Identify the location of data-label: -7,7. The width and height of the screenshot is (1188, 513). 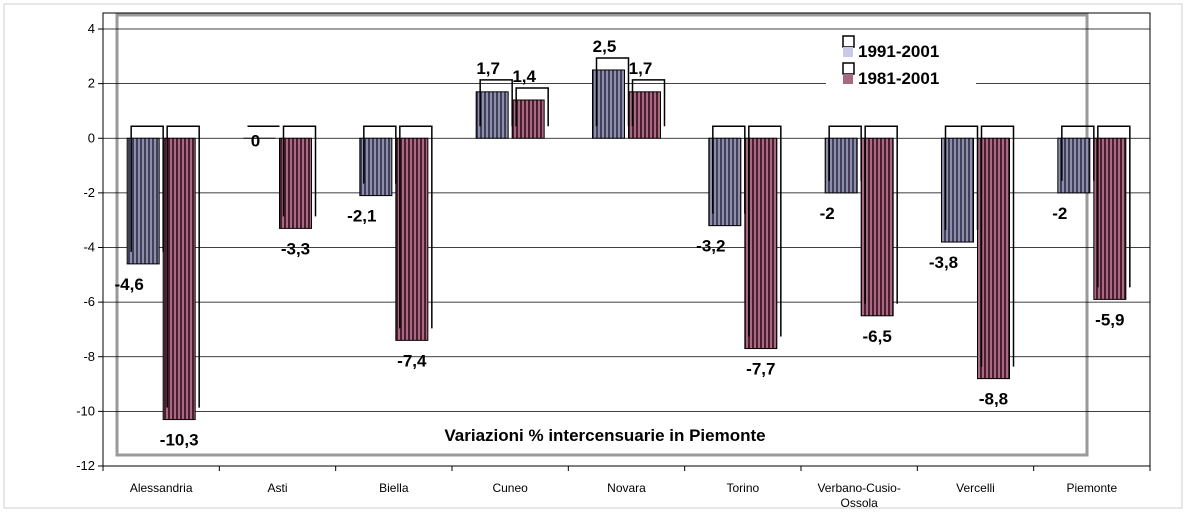
(760, 369).